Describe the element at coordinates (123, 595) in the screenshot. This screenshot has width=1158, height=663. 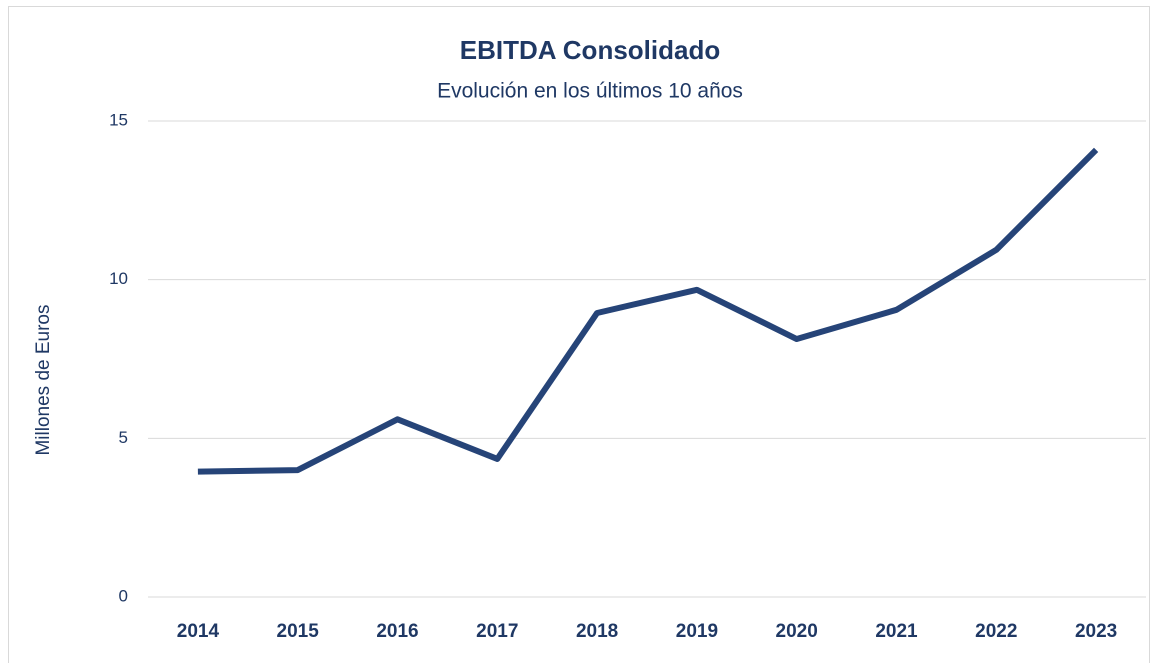
I see `y-tick-label: 0` at that location.